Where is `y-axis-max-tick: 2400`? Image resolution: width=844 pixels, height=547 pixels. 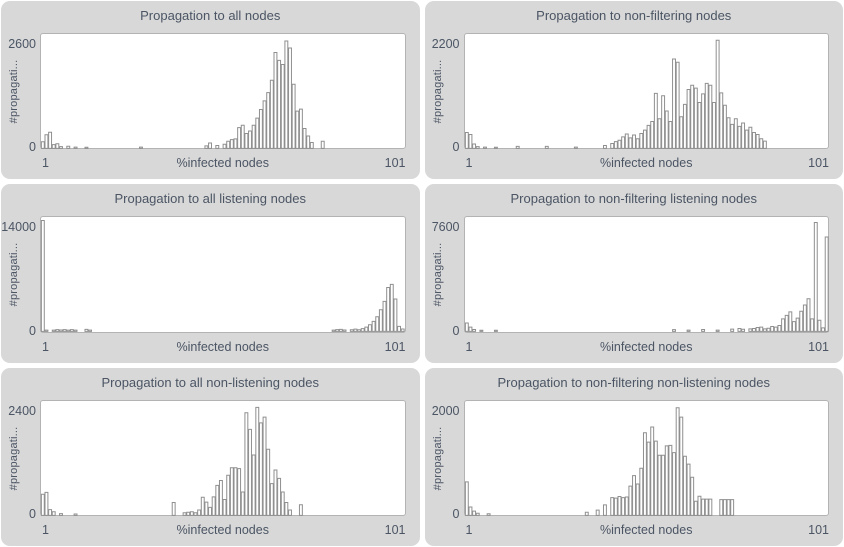
y-axis-max-tick: 2400 is located at coordinates (22, 410).